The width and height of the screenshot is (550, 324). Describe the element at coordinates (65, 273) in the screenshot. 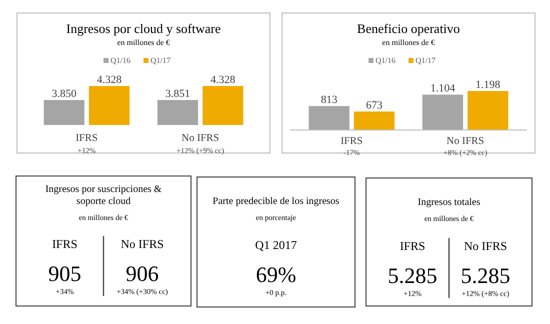

I see `text: 905` at that location.